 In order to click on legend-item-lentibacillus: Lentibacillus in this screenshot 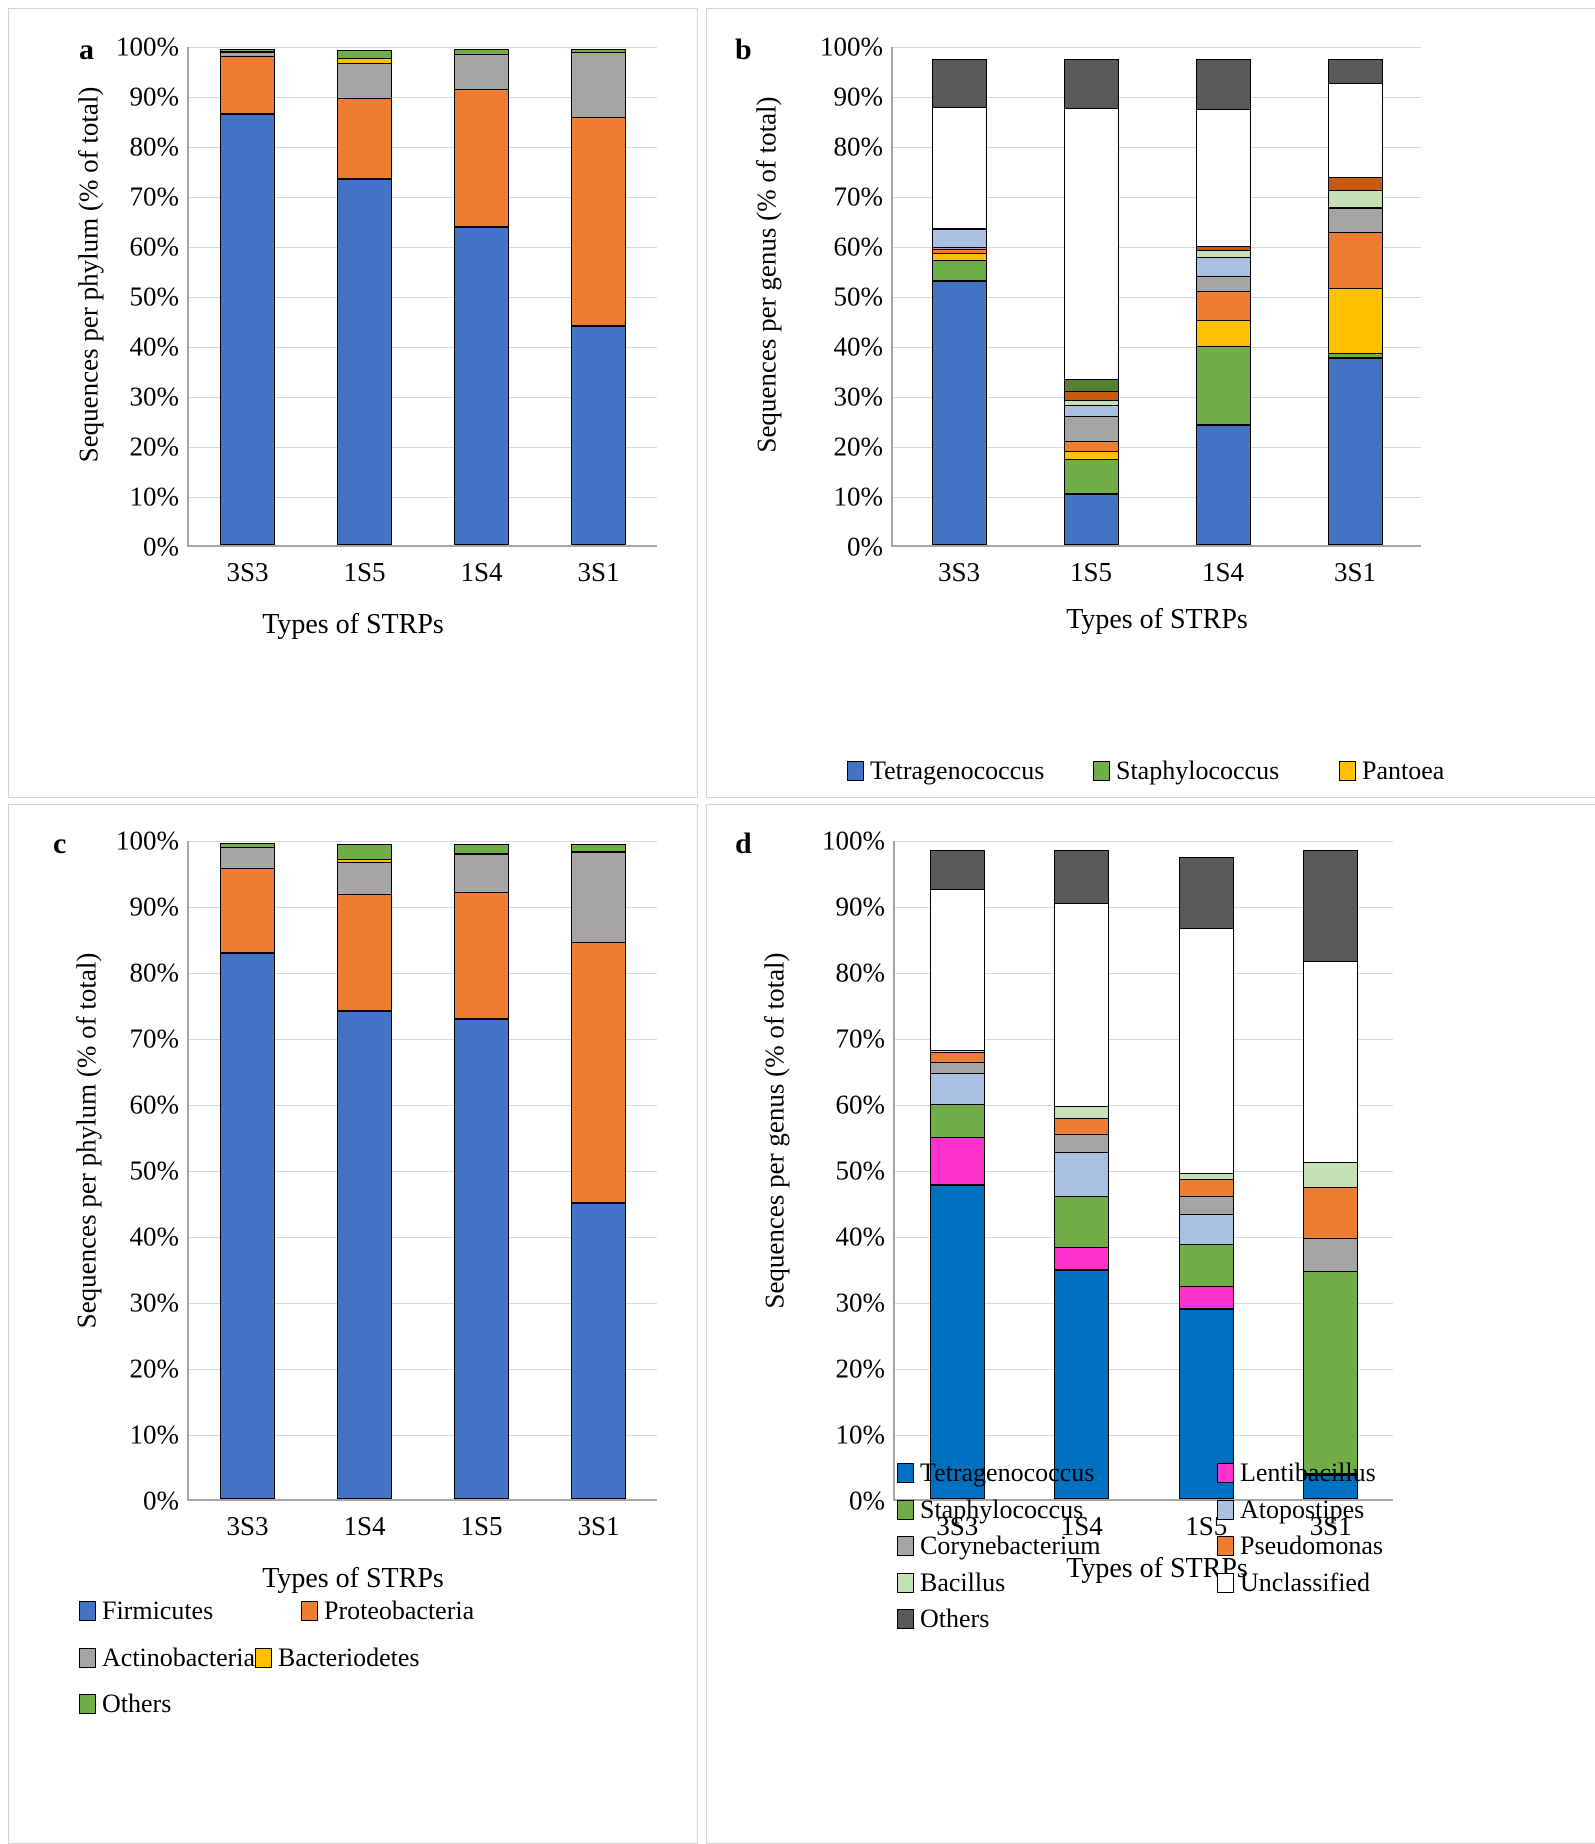, I will do `click(1377, 1473)`.